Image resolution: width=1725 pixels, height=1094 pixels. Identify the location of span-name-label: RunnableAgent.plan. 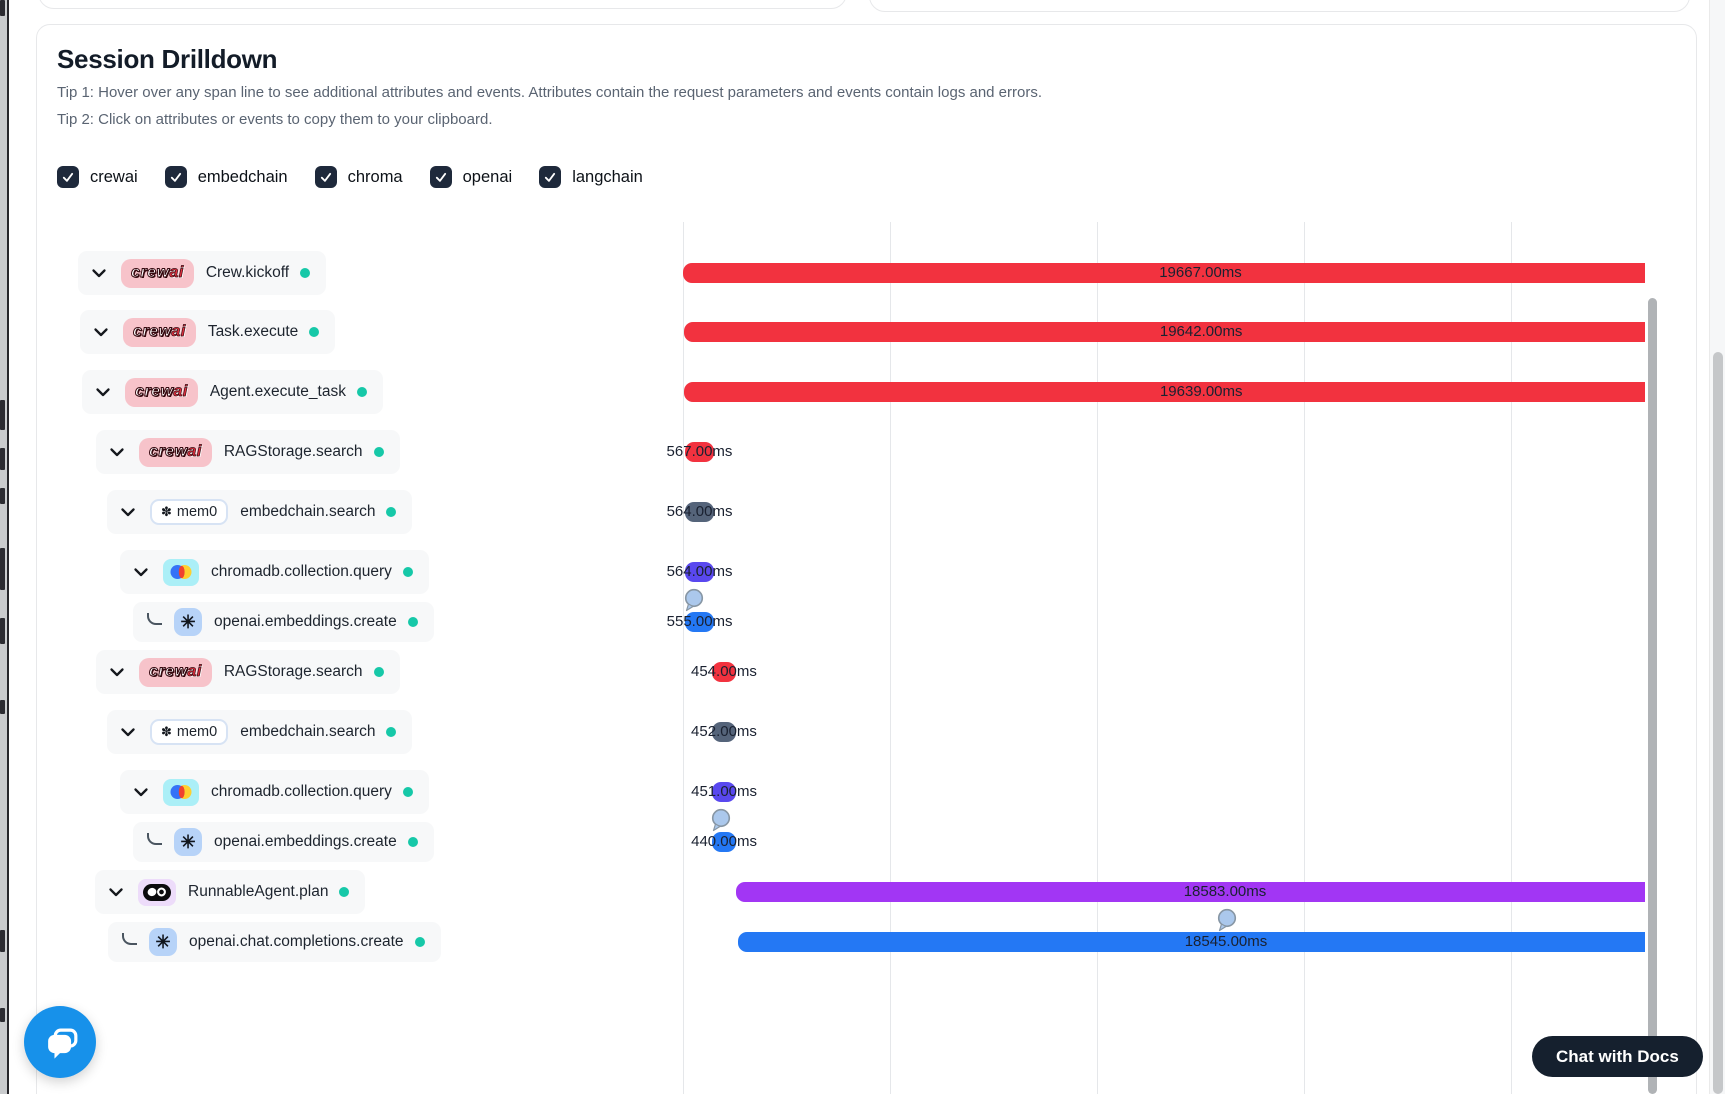
(258, 891).